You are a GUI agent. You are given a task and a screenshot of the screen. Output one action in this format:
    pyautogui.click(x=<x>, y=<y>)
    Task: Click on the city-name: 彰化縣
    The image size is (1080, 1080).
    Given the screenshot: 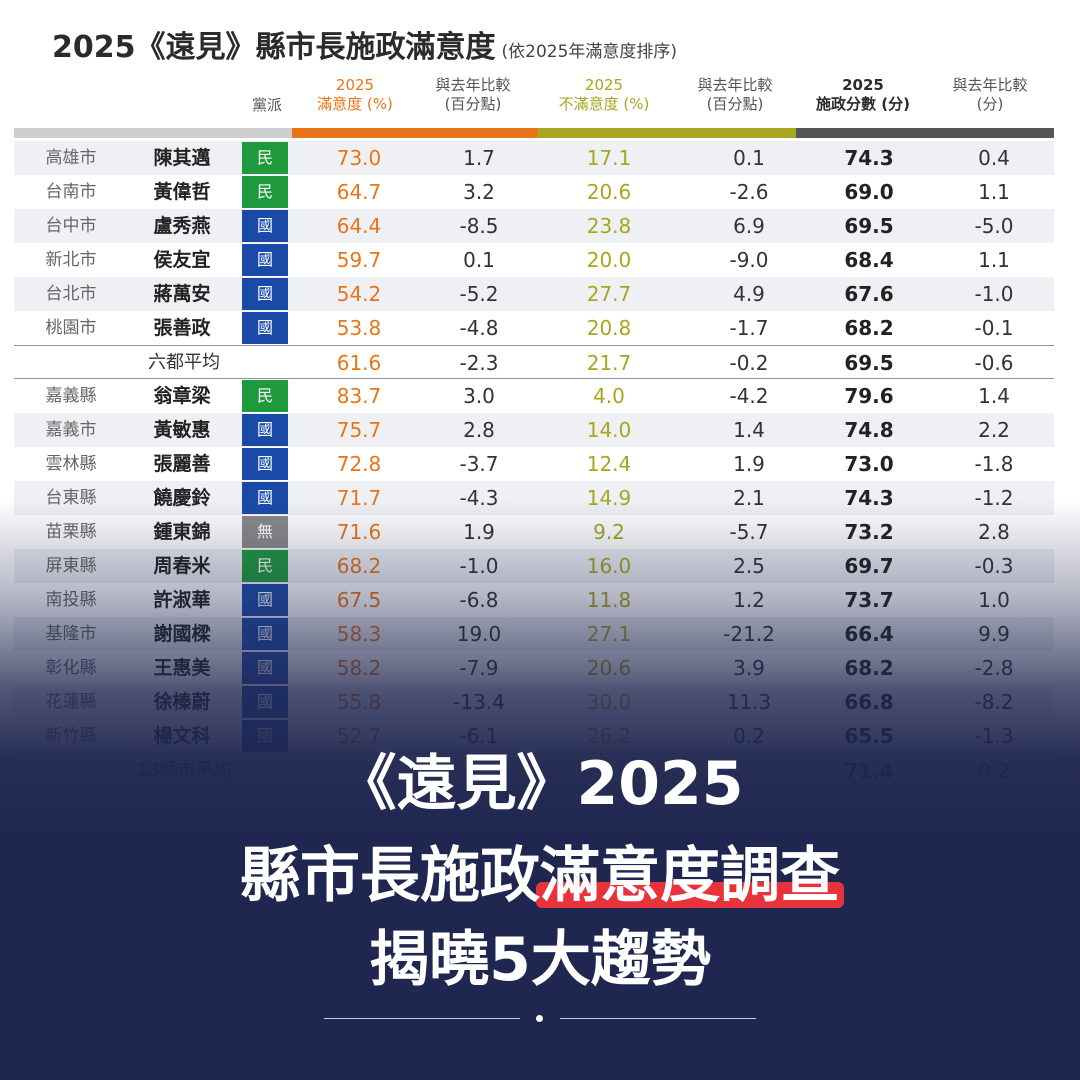 What is the action you would take?
    pyautogui.click(x=71, y=668)
    